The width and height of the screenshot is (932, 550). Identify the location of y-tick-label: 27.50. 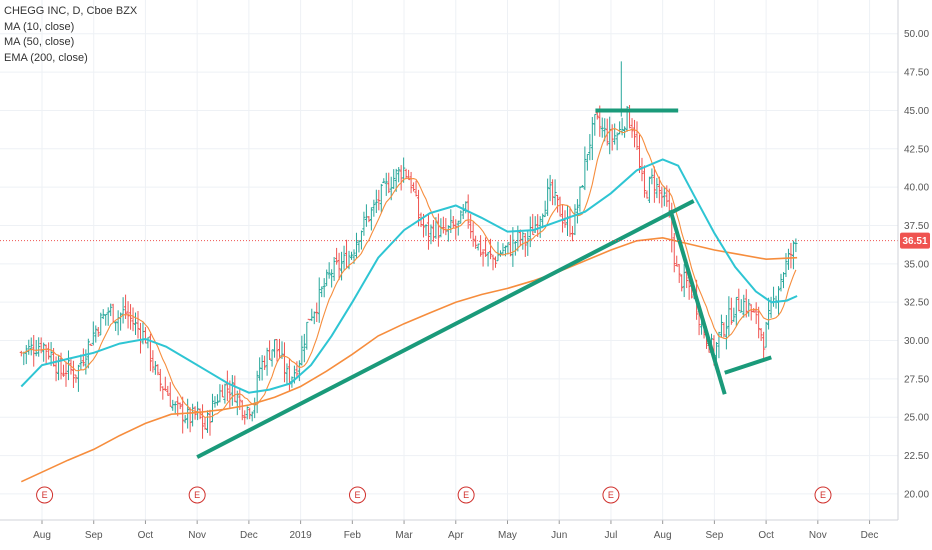
(916, 379).